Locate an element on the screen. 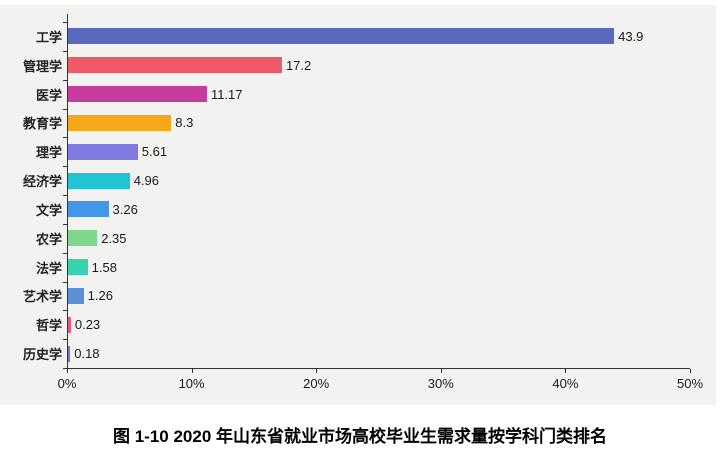 The width and height of the screenshot is (720, 462). value-label: 1.26 is located at coordinates (100, 296).